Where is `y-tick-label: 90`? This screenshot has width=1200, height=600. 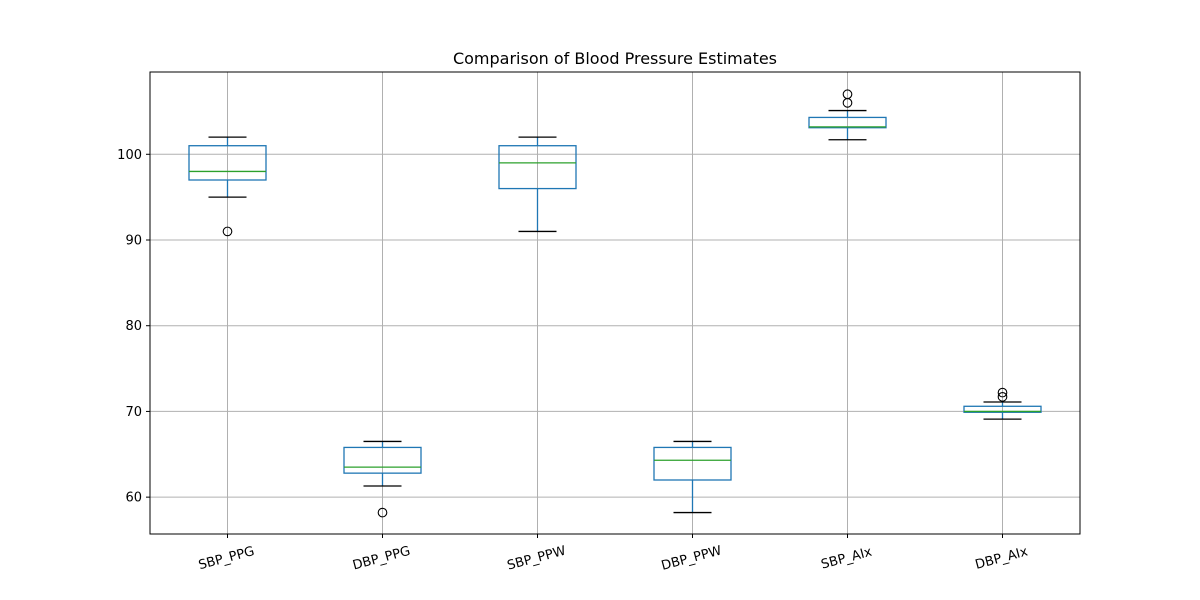 y-tick-label: 90 is located at coordinates (133, 241).